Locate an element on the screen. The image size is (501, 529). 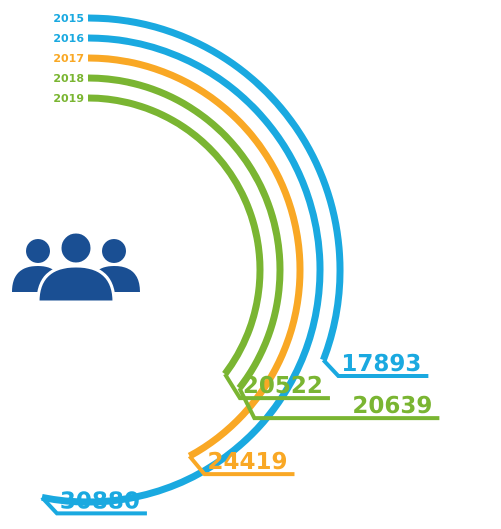
value-label: 17893 is located at coordinates (381, 364).